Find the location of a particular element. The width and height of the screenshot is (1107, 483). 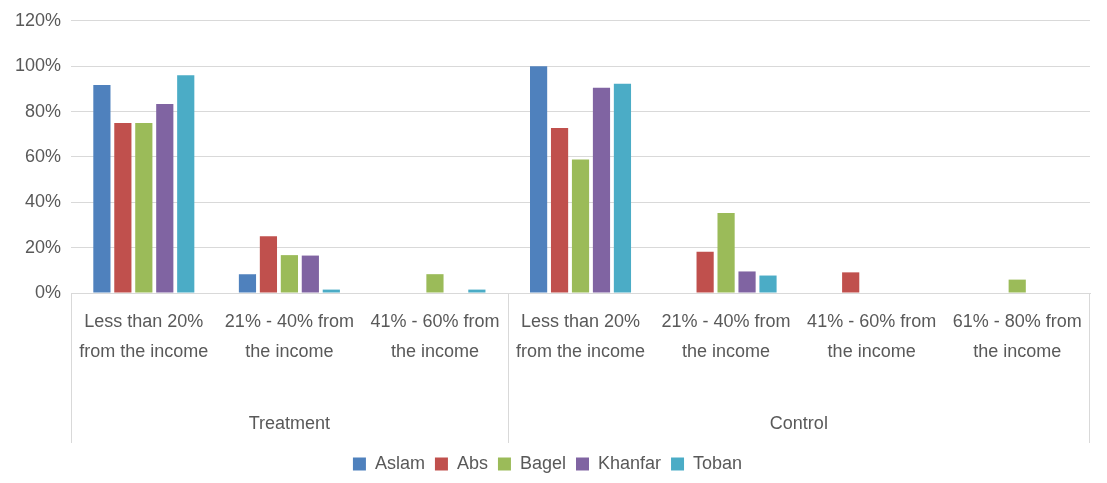

legend-label: Bagel is located at coordinates (542, 462).